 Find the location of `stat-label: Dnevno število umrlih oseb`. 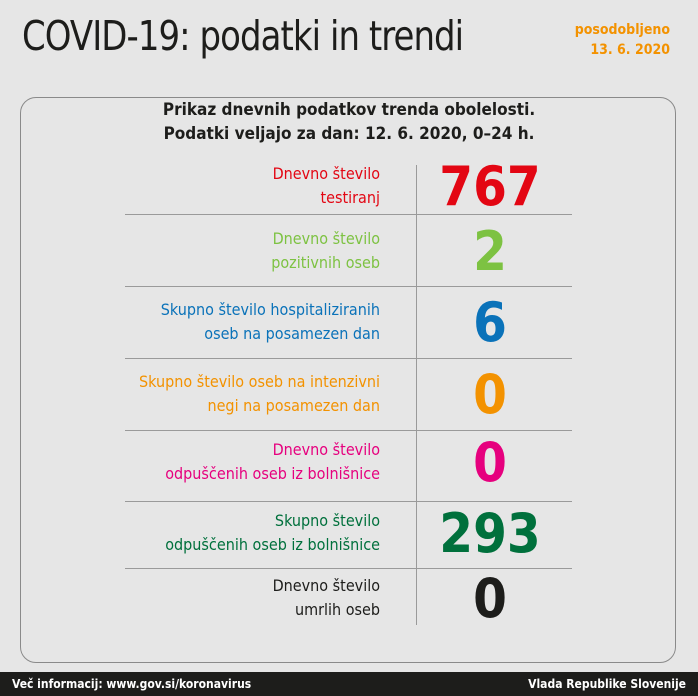

stat-label: Dnevno število umrlih oseb is located at coordinates (261, 598).